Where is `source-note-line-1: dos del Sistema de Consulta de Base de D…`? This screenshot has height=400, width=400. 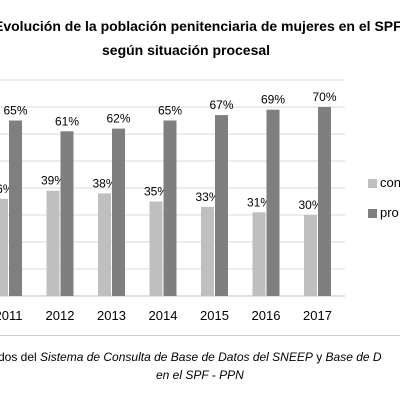
source-note-line-1: dos del Sistema de Consulta de Base de D… is located at coordinates (191, 357).